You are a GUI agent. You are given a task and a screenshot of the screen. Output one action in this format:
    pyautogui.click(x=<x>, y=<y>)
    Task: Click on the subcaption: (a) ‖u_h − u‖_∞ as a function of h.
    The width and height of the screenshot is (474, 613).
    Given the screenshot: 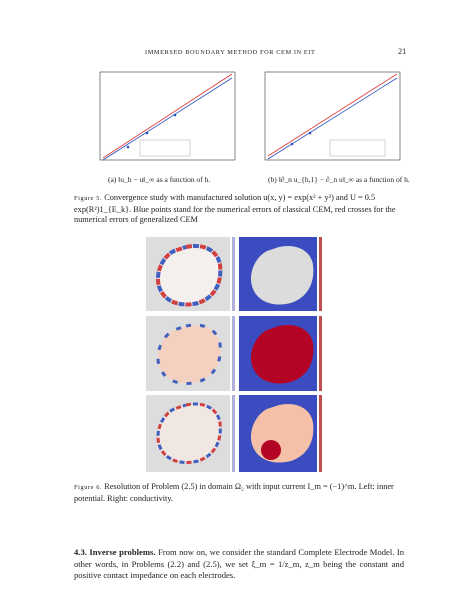 What is the action you would take?
    pyautogui.click(x=159, y=179)
    